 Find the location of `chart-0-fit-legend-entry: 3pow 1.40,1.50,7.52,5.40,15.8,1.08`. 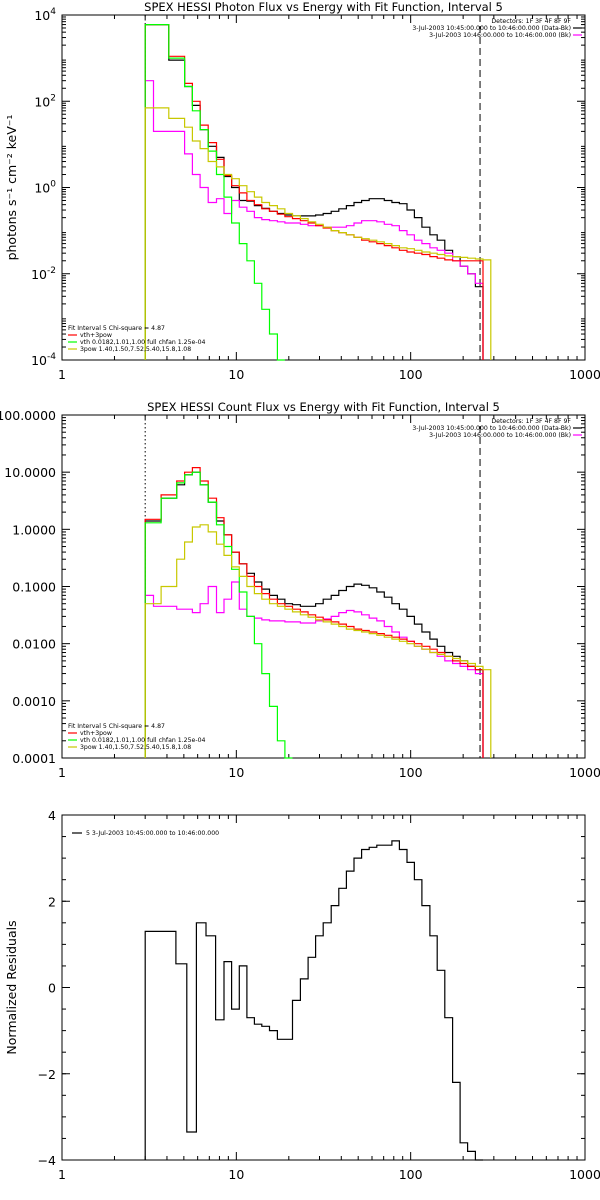

chart-0-fit-legend-entry: 3pow 1.40,1.50,7.52,5.40,15.8,1.08 is located at coordinates (135, 349).